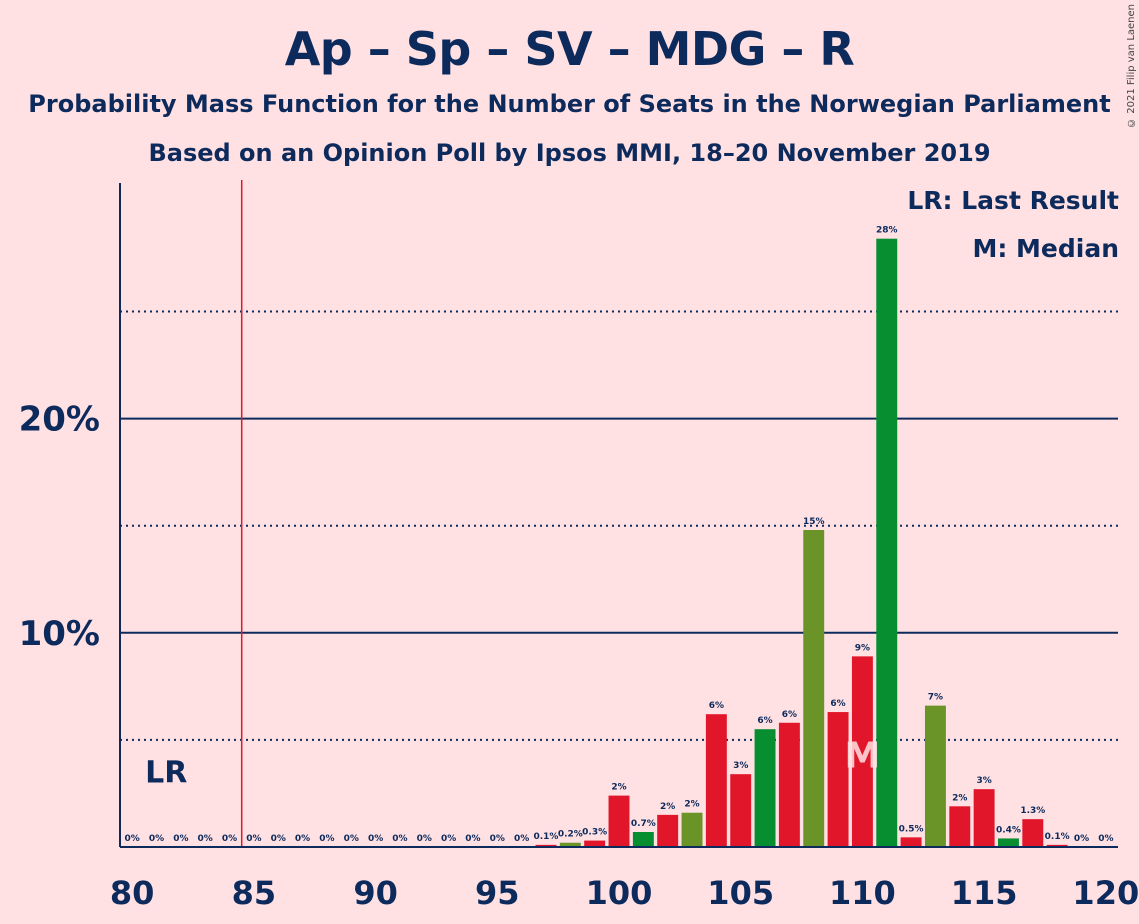  What do you see at coordinates (814, 522) in the screenshot?
I see `bar-value-label: 15%` at bounding box center [814, 522].